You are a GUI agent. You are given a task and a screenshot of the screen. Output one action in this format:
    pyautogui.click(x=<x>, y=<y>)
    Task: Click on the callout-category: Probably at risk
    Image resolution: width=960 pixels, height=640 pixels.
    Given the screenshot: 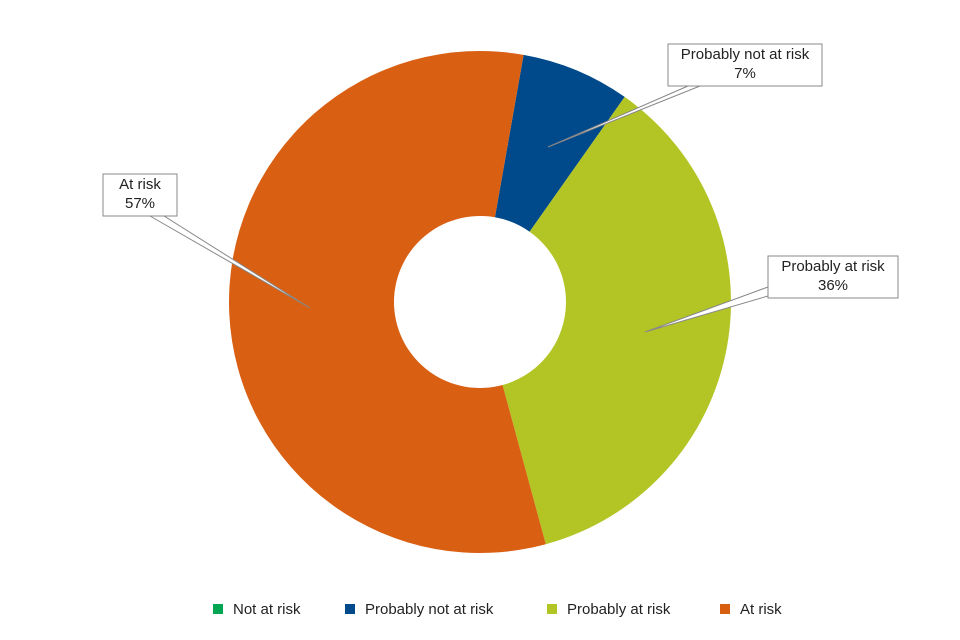 What is the action you would take?
    pyautogui.click(x=833, y=266)
    